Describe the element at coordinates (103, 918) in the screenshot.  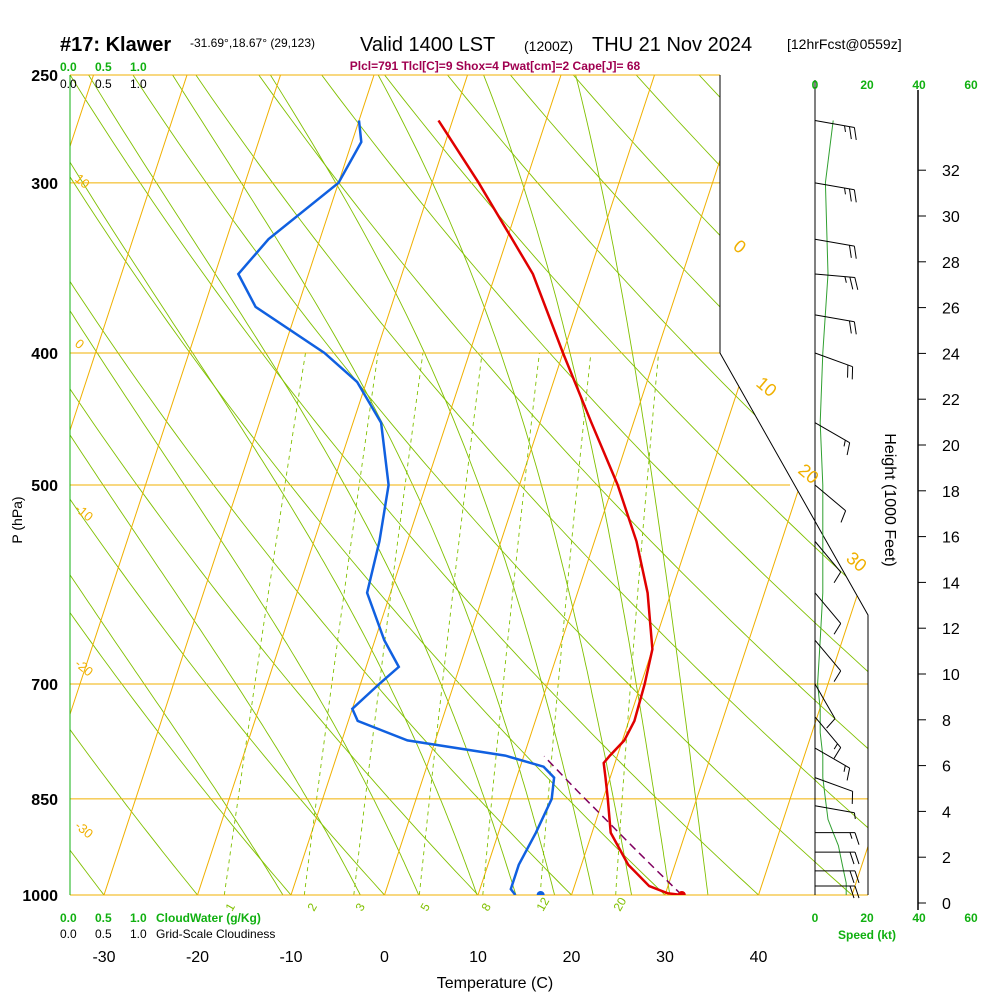
I see `cloudwater-bottom-tick: 0.5` at that location.